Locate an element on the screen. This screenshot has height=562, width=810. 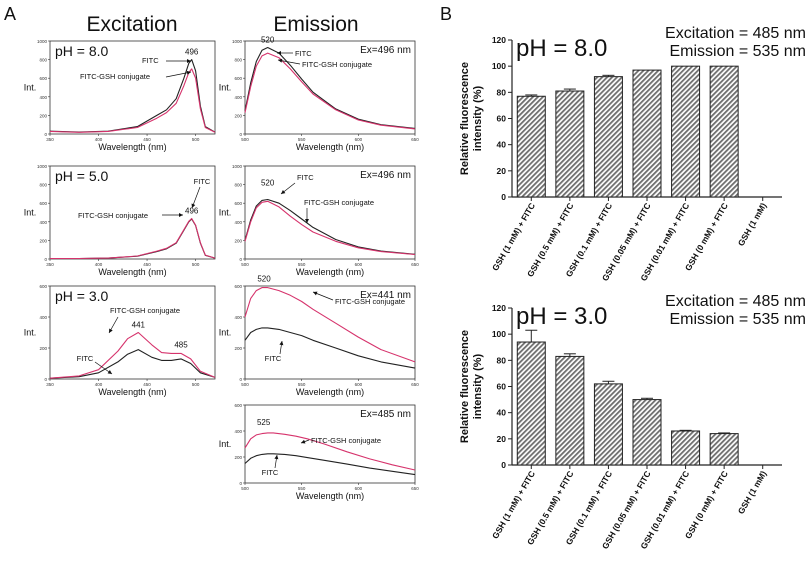
panel-label-a: A is located at coordinates (10, 14).